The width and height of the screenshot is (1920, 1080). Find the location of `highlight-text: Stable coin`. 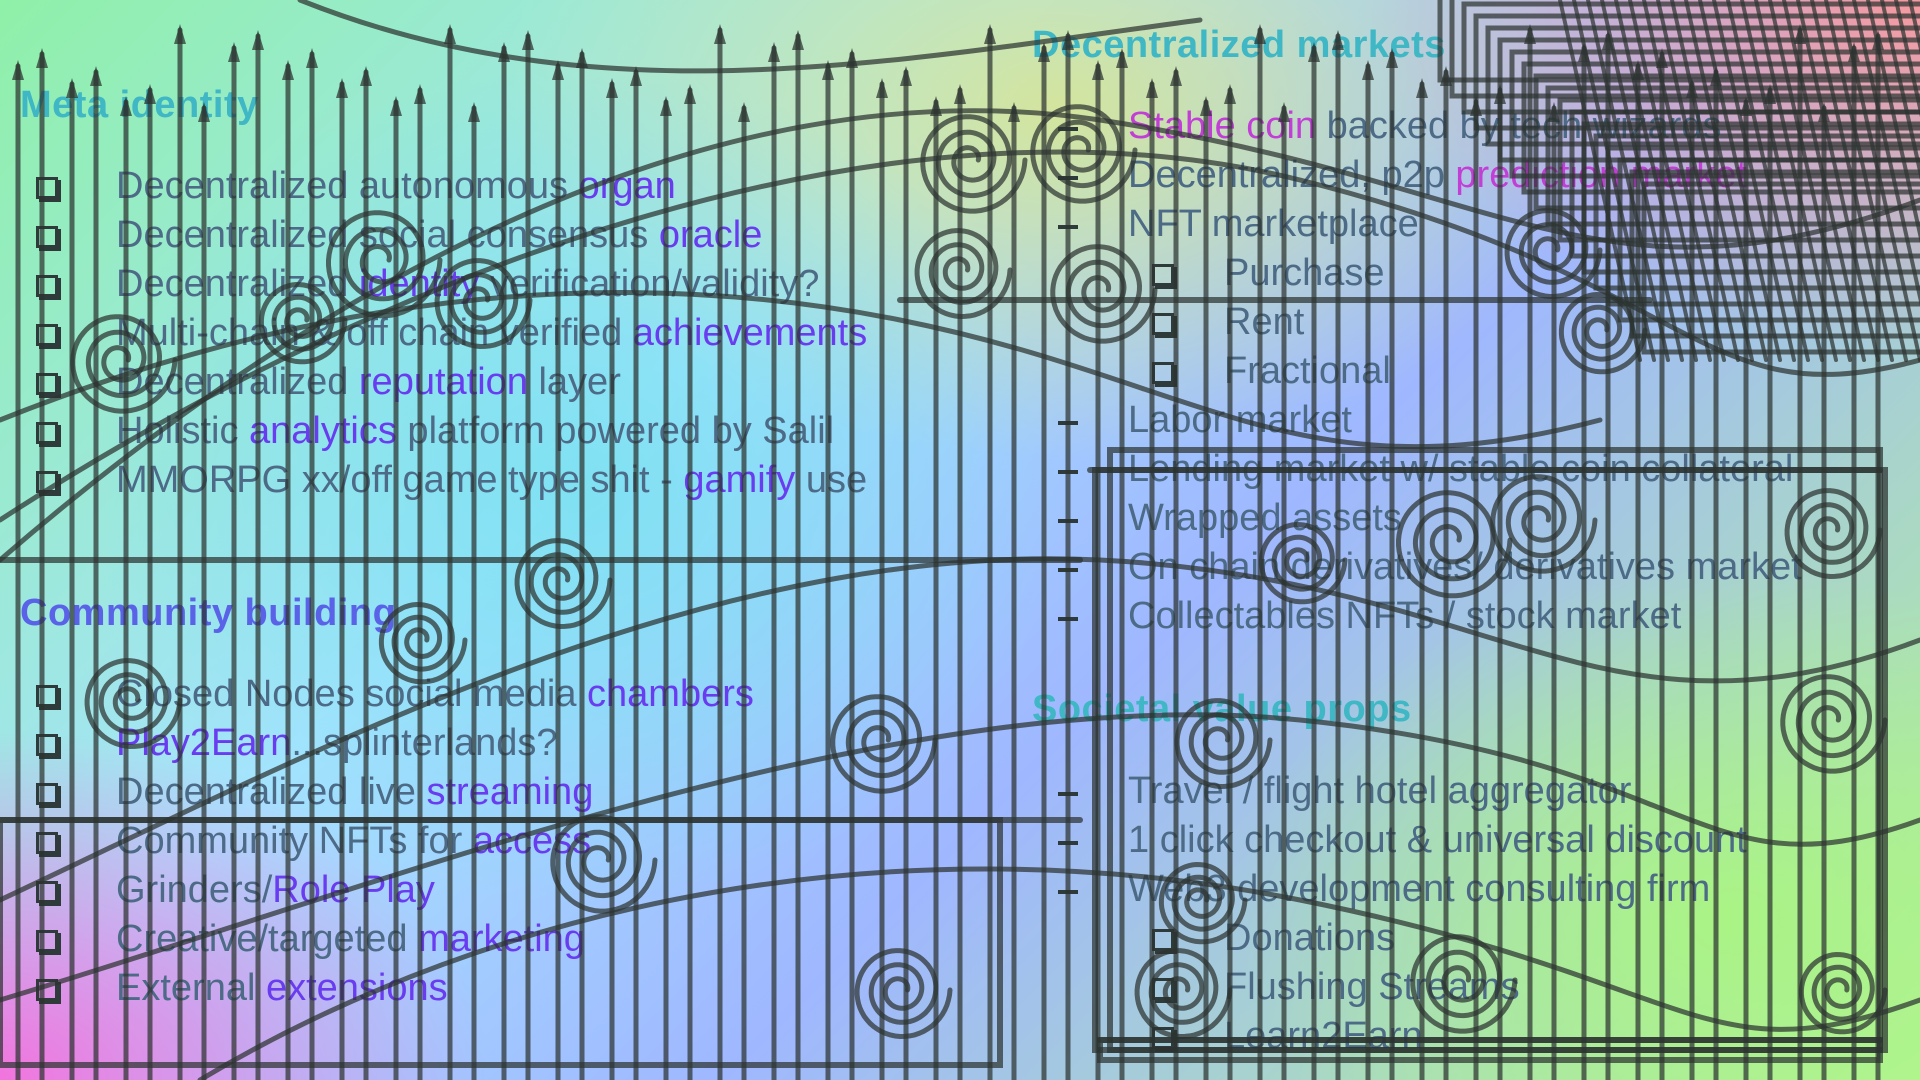

highlight-text: Stable coin is located at coordinates (1222, 126).